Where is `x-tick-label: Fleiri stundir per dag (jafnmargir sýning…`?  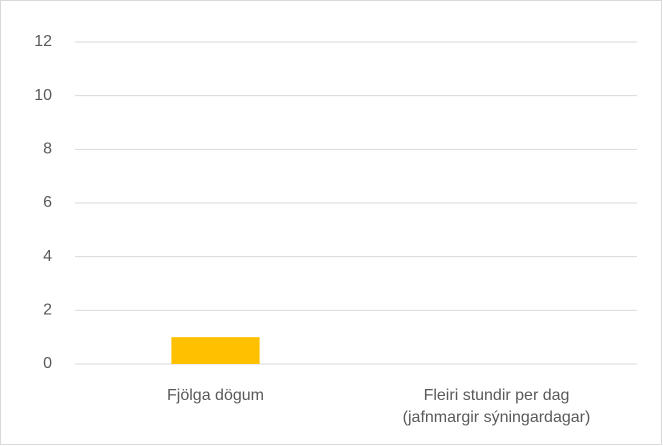 x-tick-label: Fleiri stundir per dag (jafnmargir sýning… is located at coordinates (497, 406).